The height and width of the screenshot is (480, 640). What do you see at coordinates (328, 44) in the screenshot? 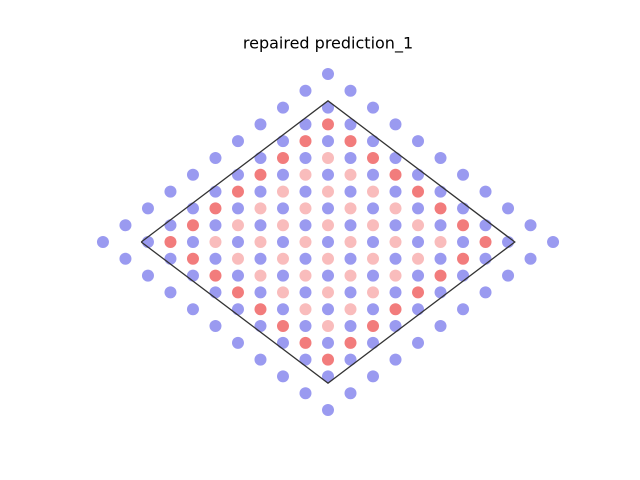
I see `chart-title: repaired prediction_1` at bounding box center [328, 44].